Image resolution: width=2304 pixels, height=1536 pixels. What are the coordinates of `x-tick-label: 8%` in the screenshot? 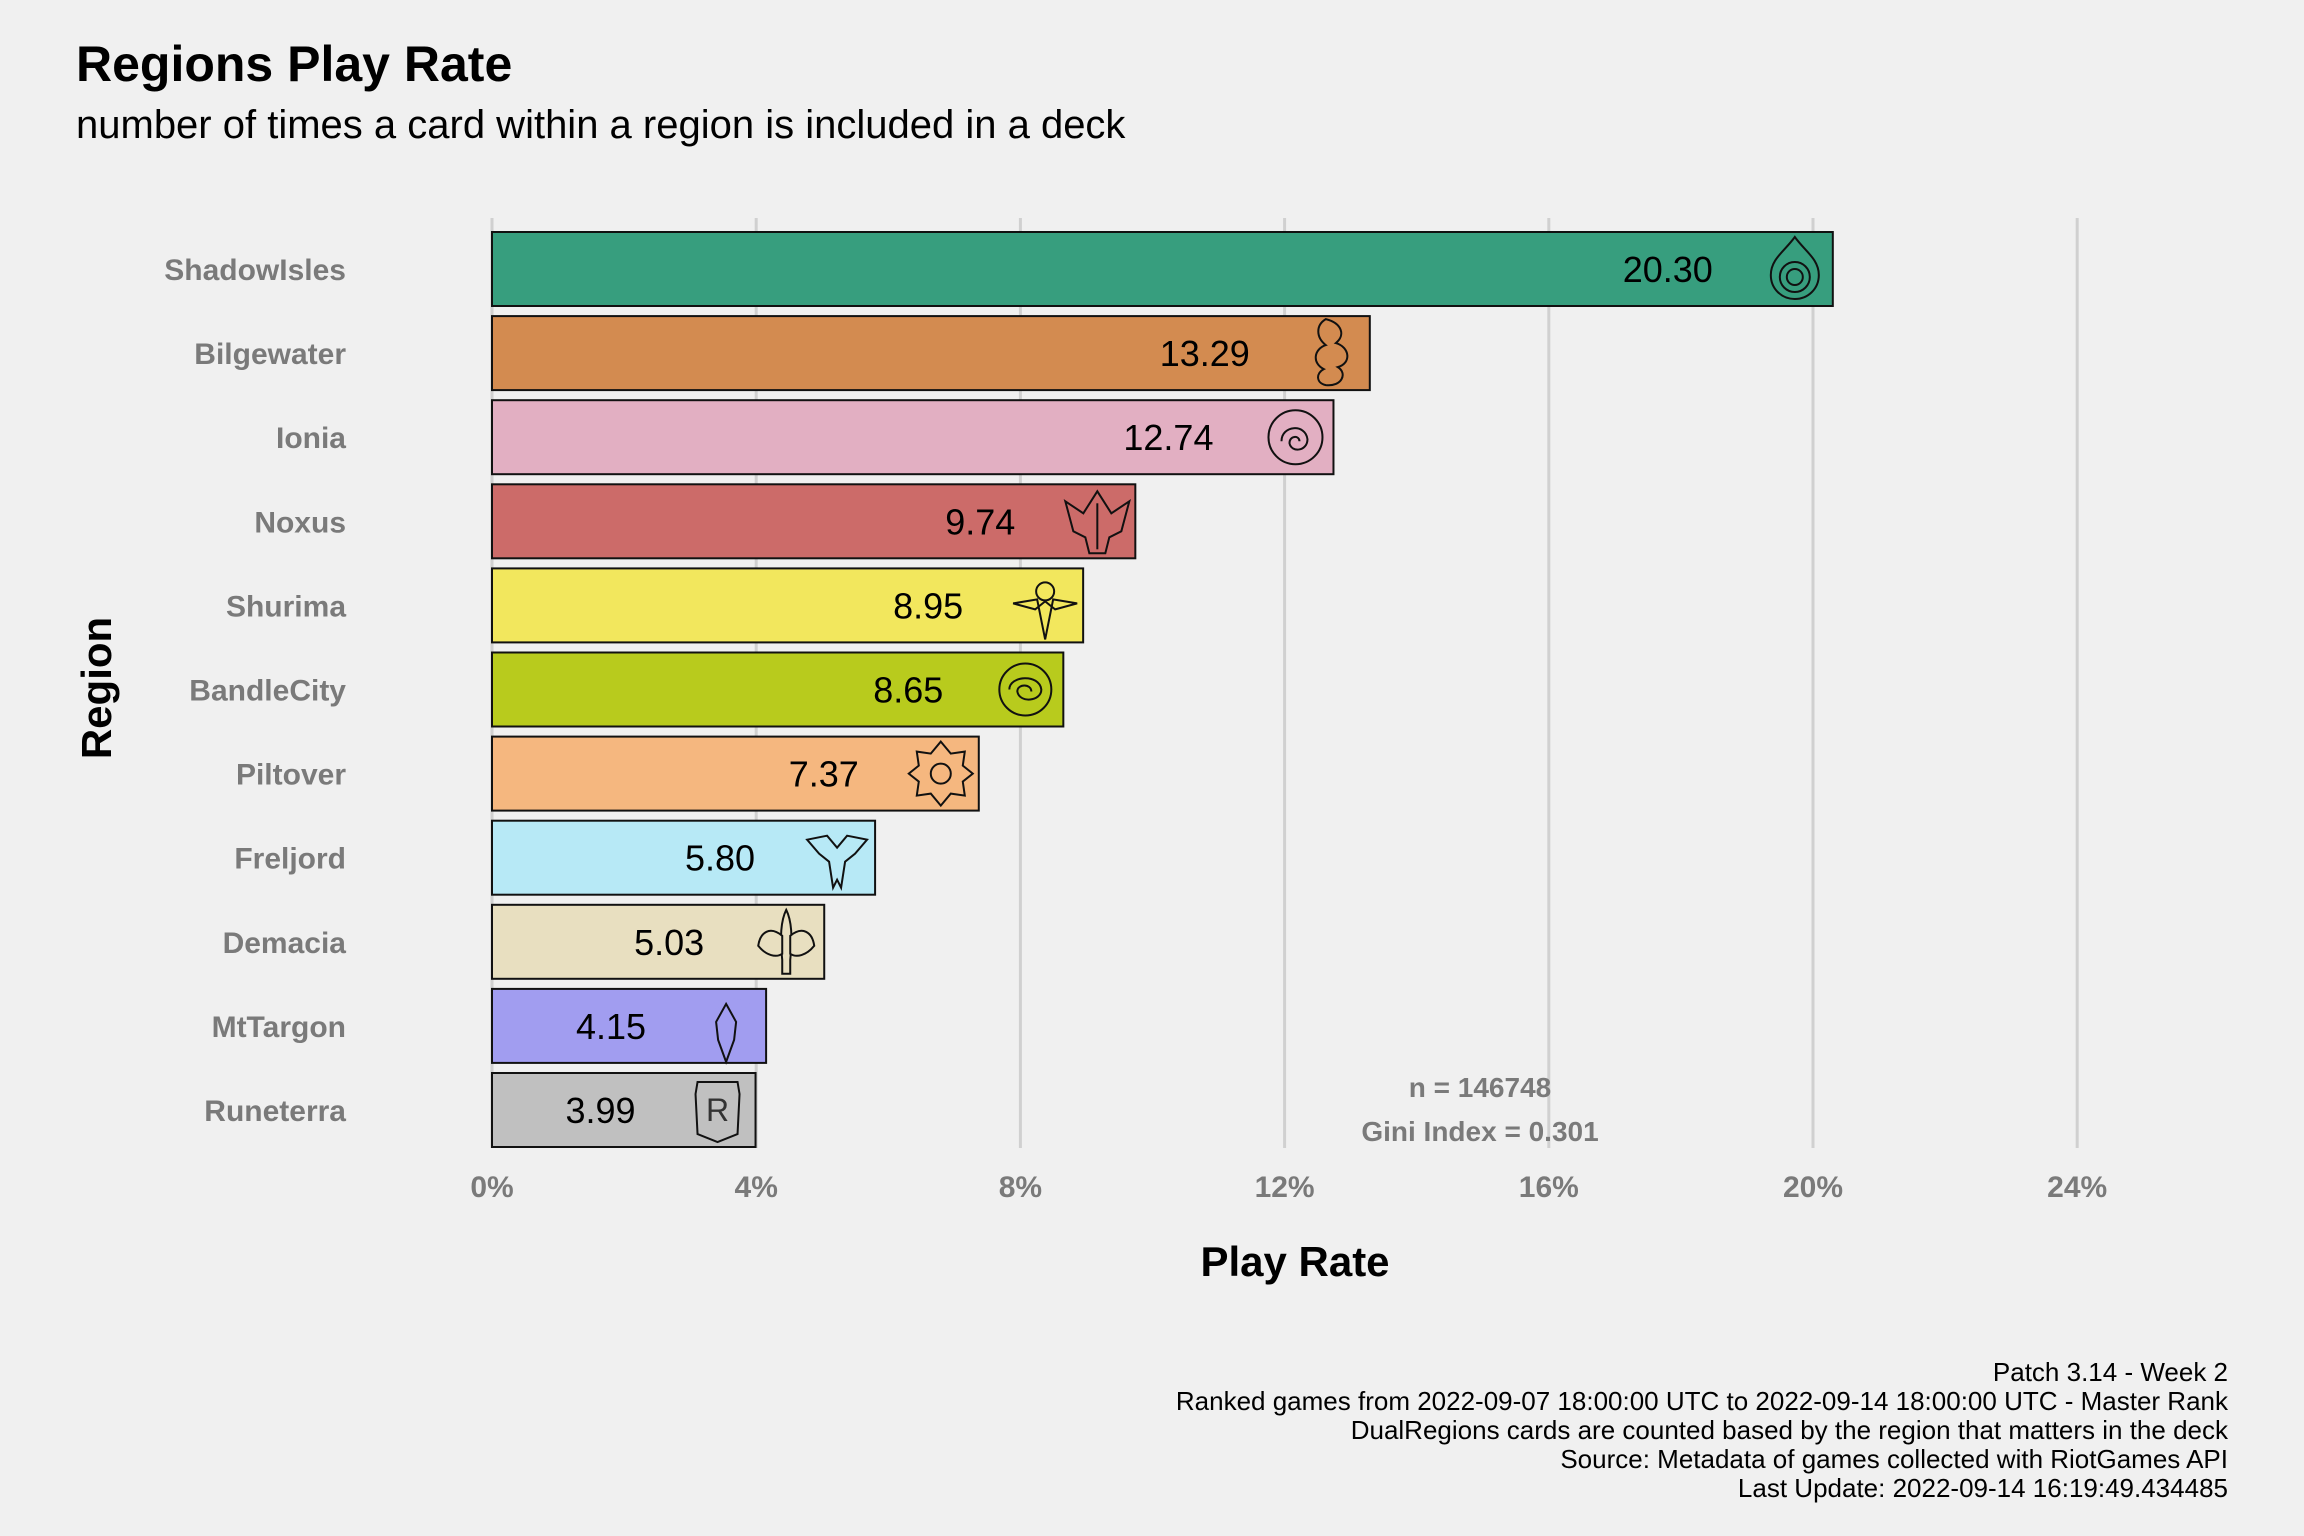 It's located at (1020, 1187).